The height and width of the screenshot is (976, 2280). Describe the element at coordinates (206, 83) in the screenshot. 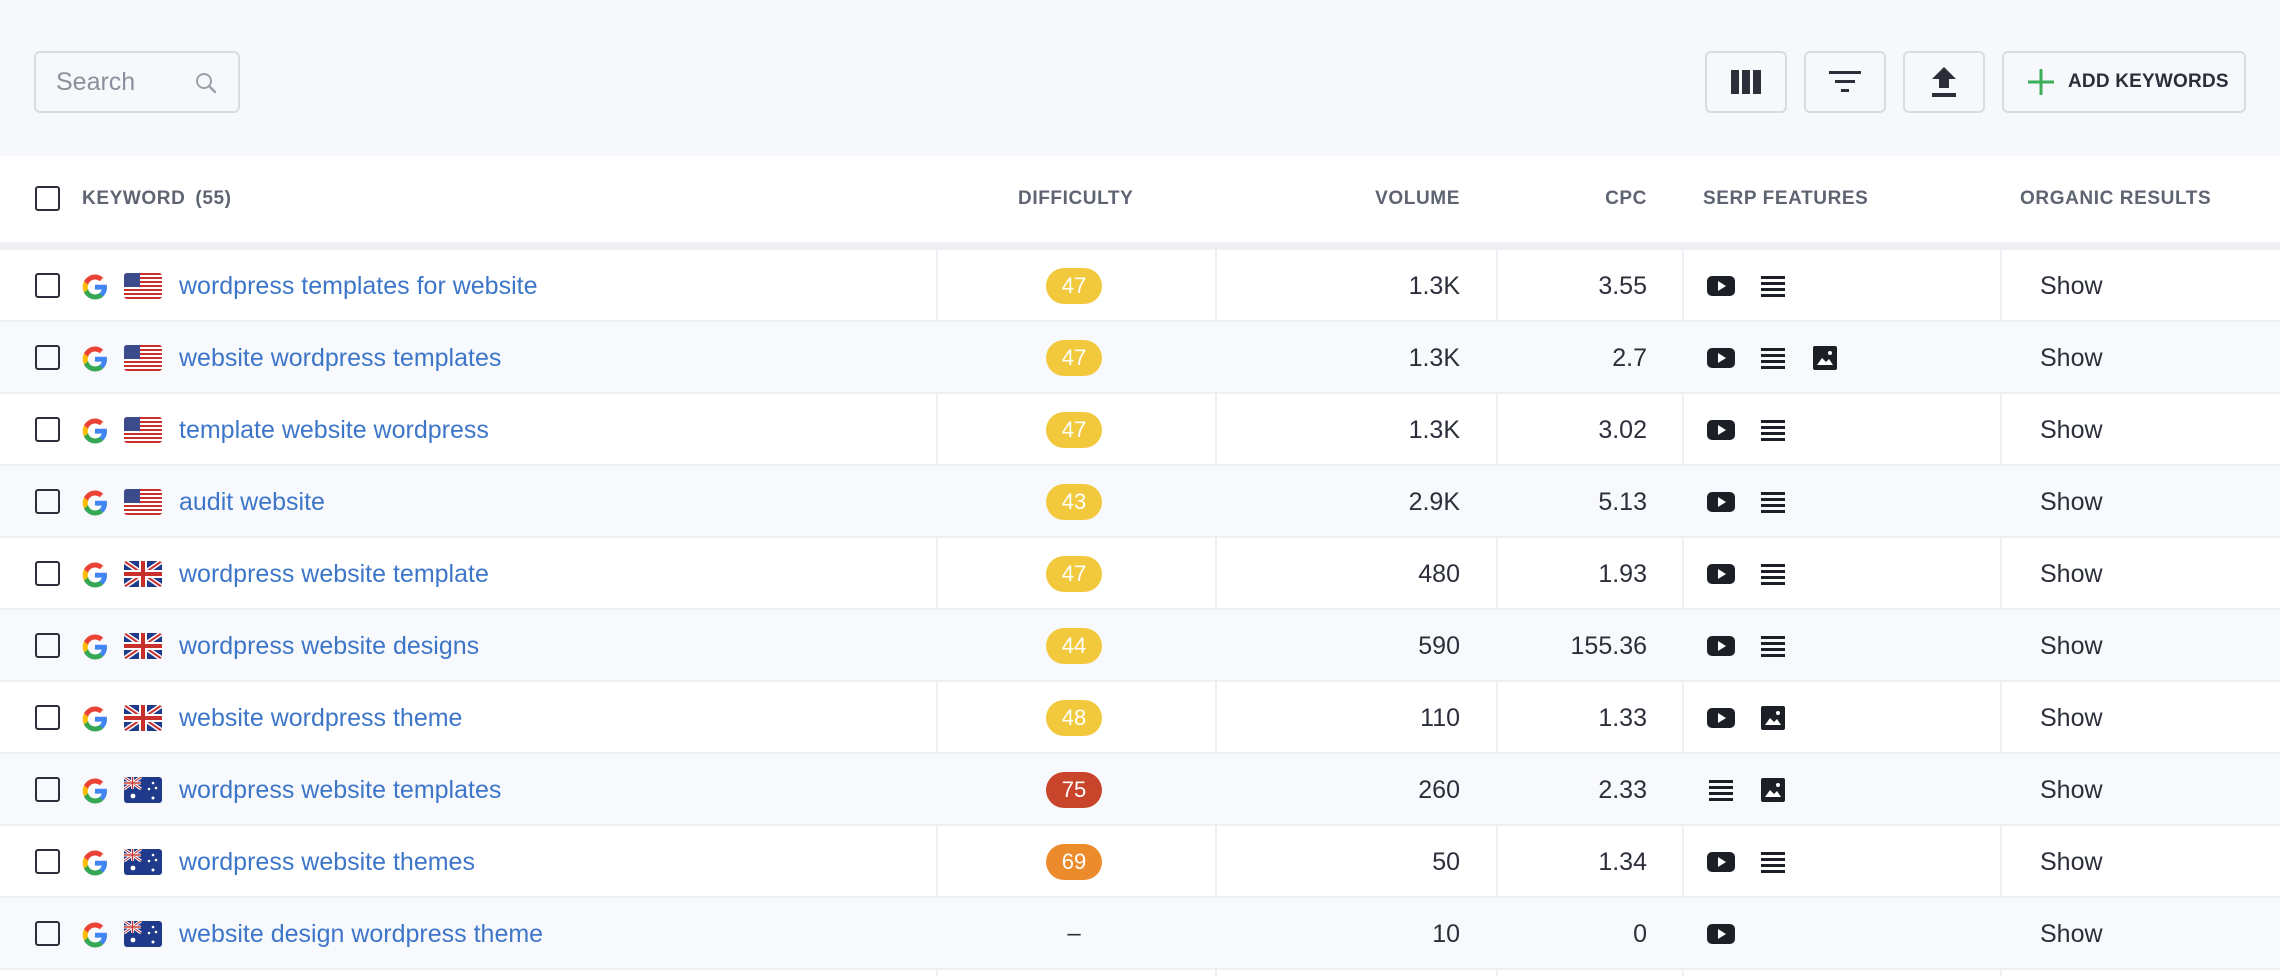

I see `search-icon` at that location.